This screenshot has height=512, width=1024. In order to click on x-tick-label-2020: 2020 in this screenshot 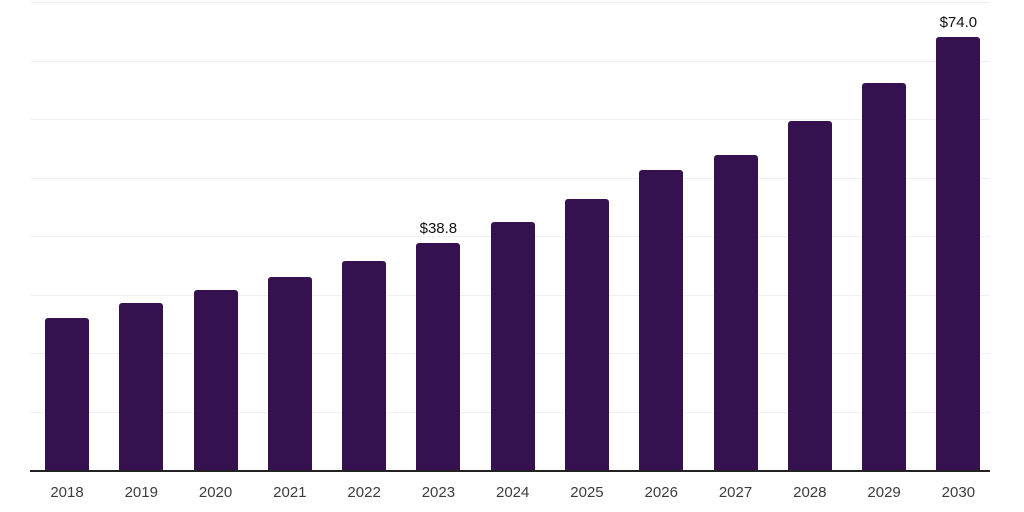, I will do `click(215, 492)`.